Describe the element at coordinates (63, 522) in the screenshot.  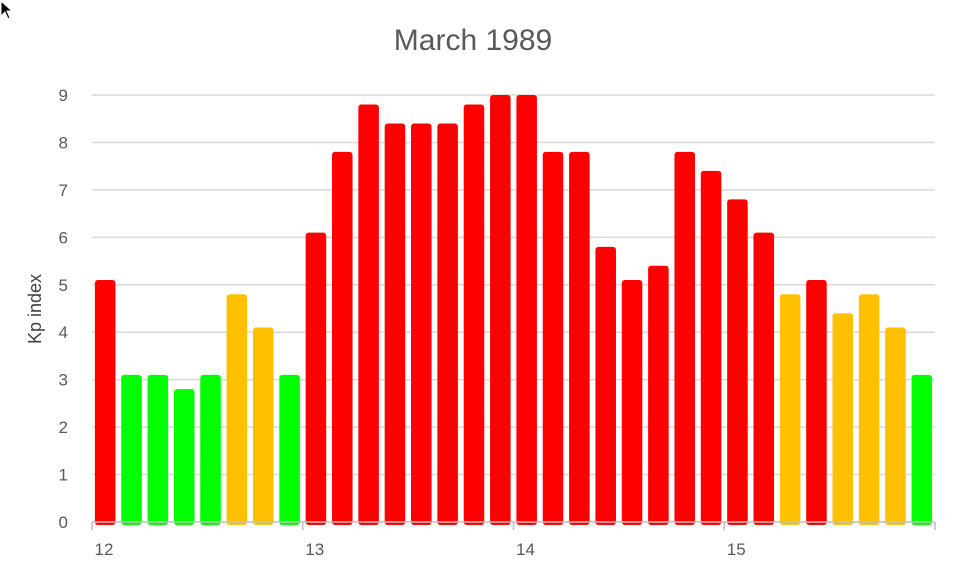
I see `y-tick-label: 0` at that location.